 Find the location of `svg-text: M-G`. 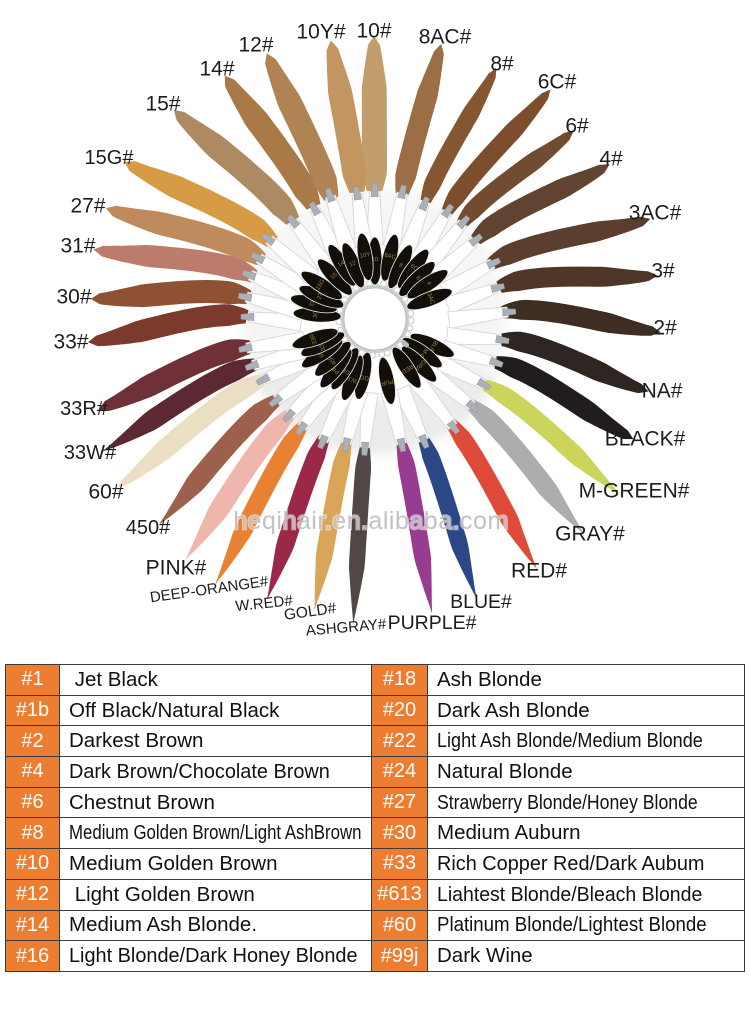

svg-text: M-G is located at coordinates (423, 353).